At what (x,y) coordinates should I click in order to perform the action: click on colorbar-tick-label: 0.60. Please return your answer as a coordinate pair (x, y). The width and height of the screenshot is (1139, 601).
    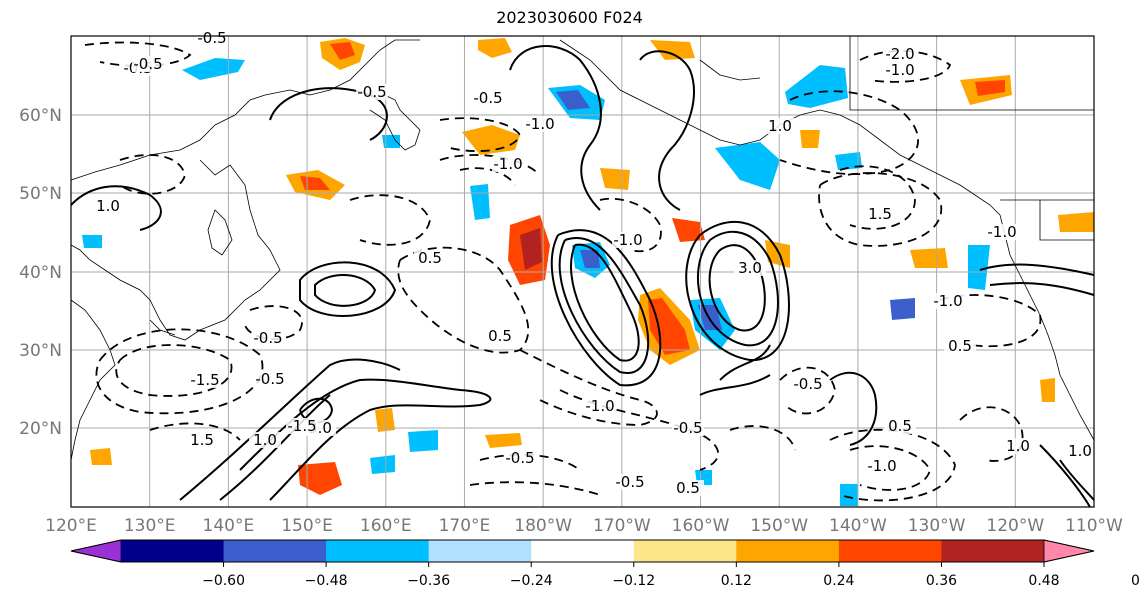
    Looking at the image, I should click on (1135, 581).